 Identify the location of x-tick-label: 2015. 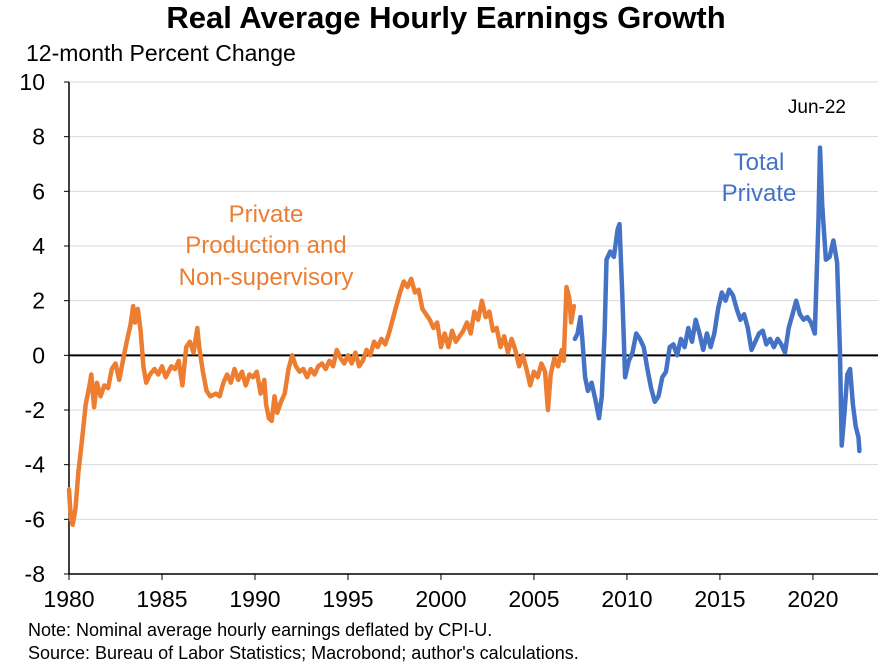
(719, 599).